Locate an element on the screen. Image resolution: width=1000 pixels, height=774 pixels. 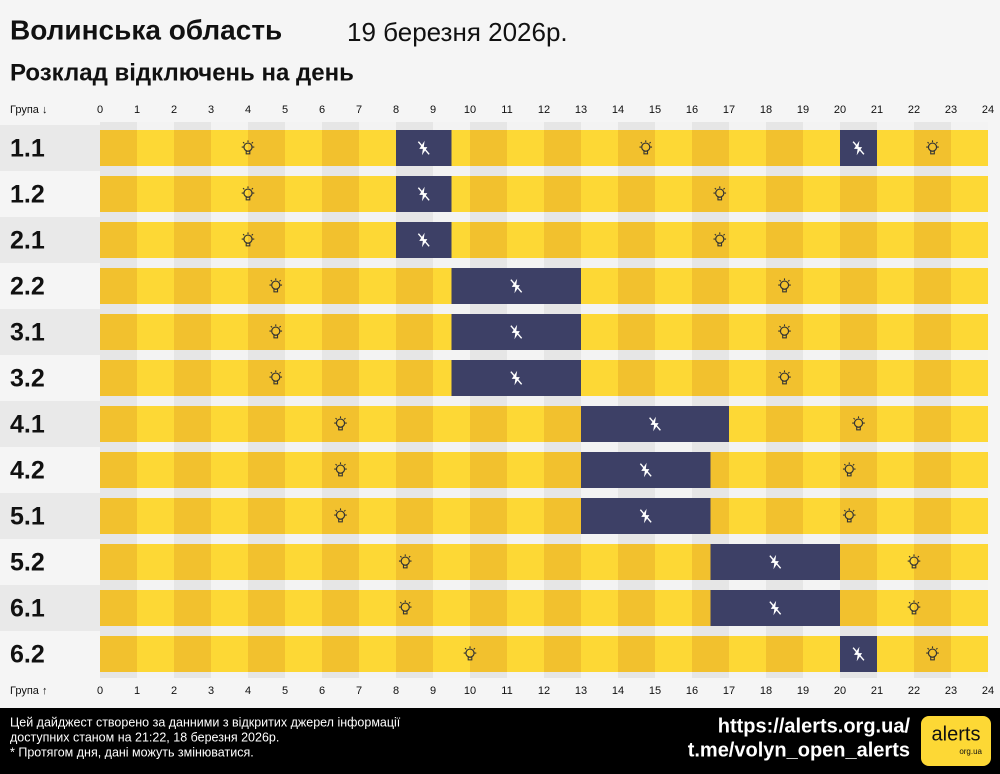
x-tick-label: 10 is located at coordinates (470, 110).